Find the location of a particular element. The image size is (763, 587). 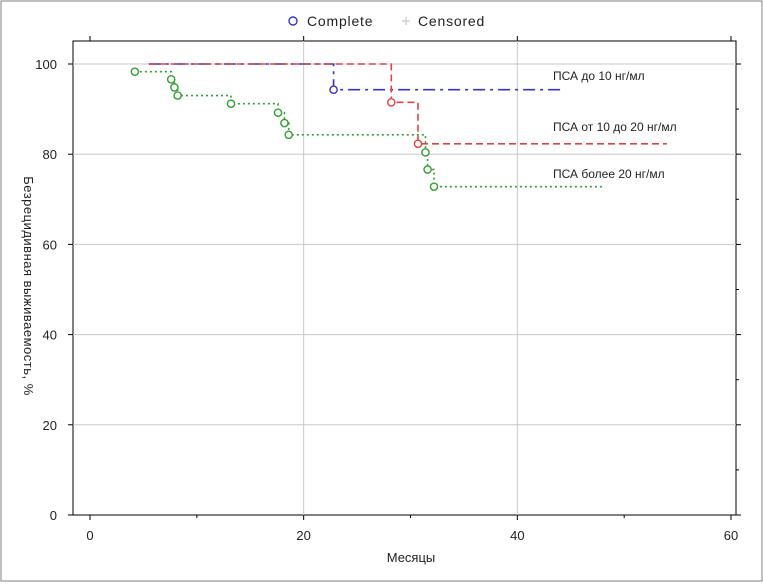

x-axis-label: Месяцы is located at coordinates (411, 557).